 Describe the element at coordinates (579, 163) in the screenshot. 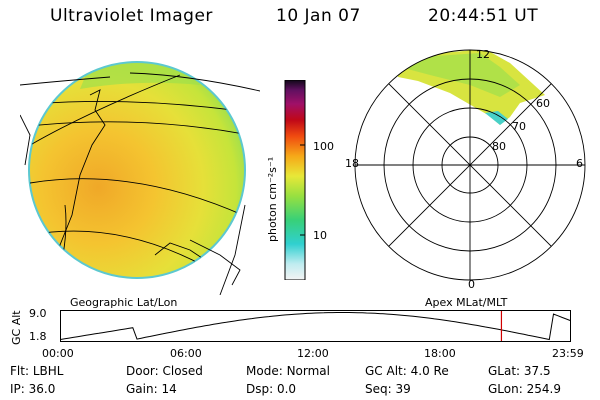

I see `mlt-label-6: 6` at that location.